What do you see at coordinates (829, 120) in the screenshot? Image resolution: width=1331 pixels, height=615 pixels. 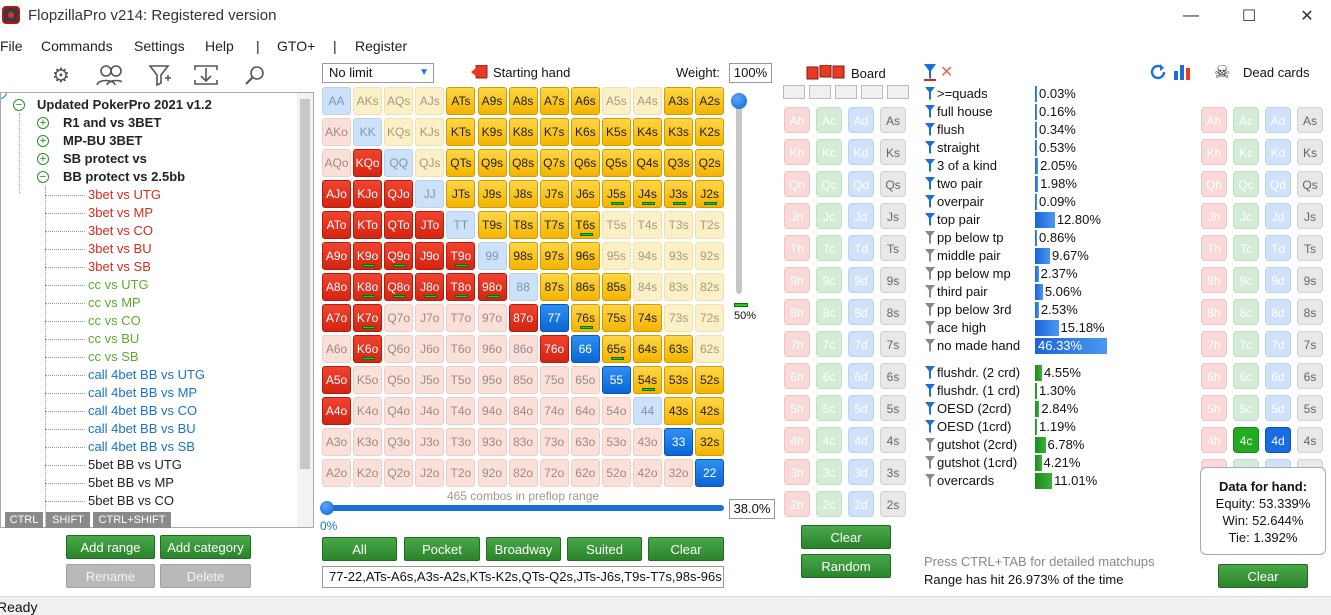 I see `card-Ac: Ac` at bounding box center [829, 120].